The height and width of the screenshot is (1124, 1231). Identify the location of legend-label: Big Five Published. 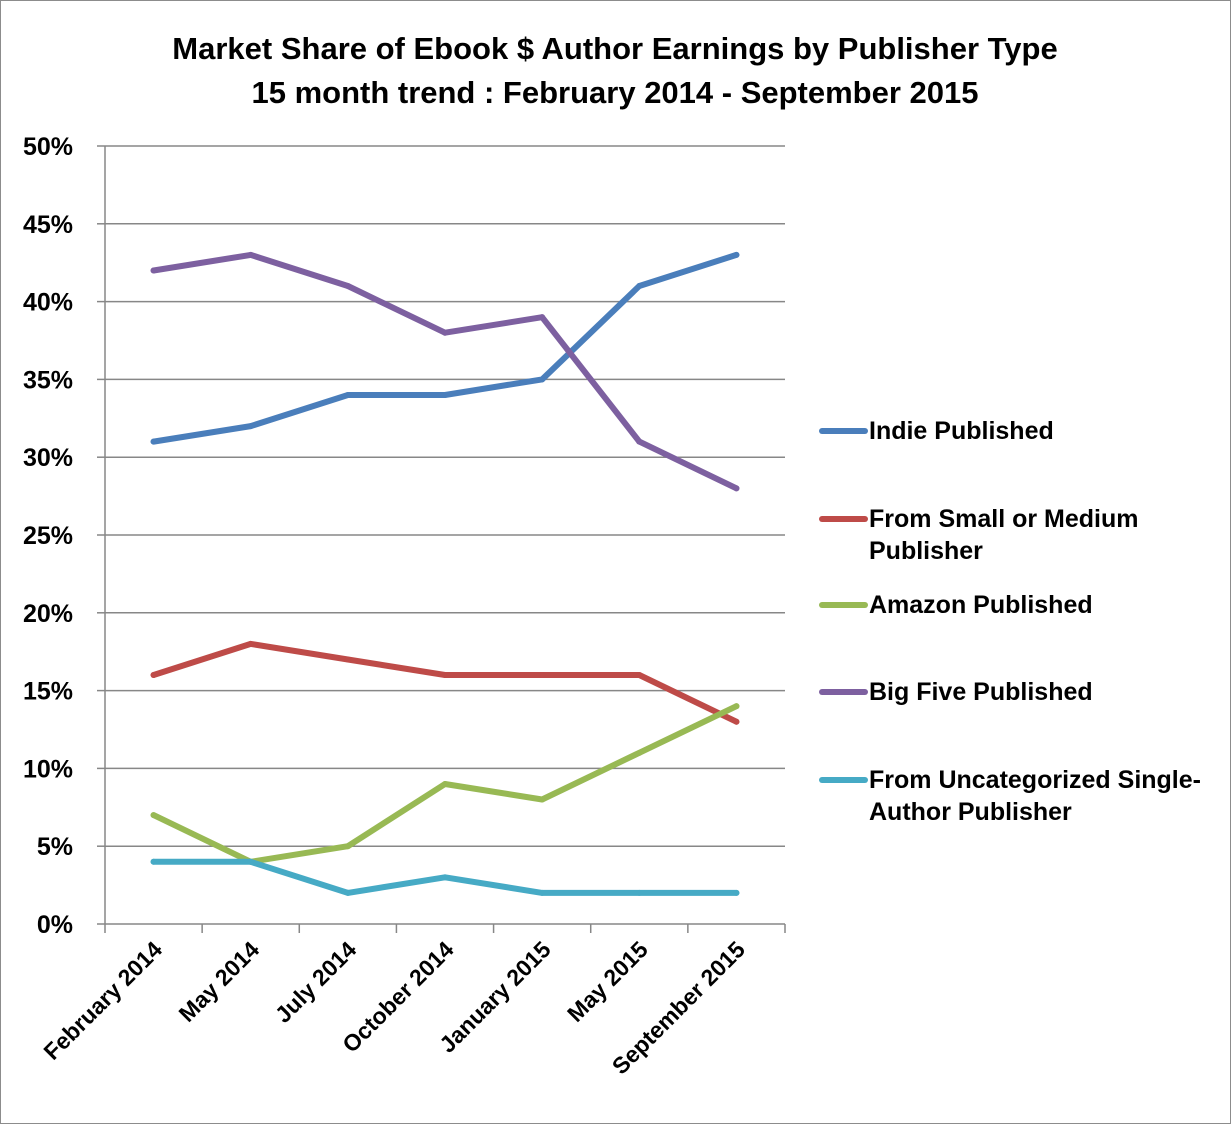
(981, 692).